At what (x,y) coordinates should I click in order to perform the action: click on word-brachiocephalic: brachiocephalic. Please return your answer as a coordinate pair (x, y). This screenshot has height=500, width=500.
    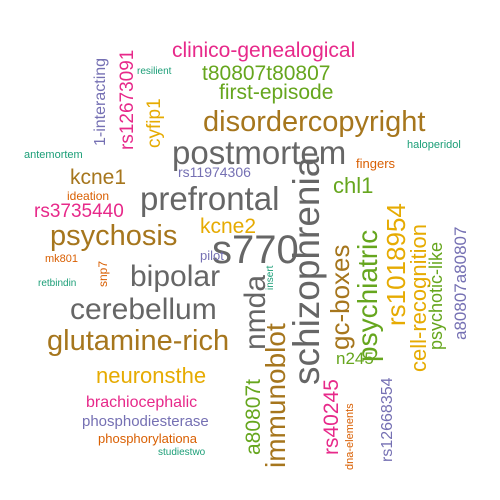
    Looking at the image, I should click on (142, 402).